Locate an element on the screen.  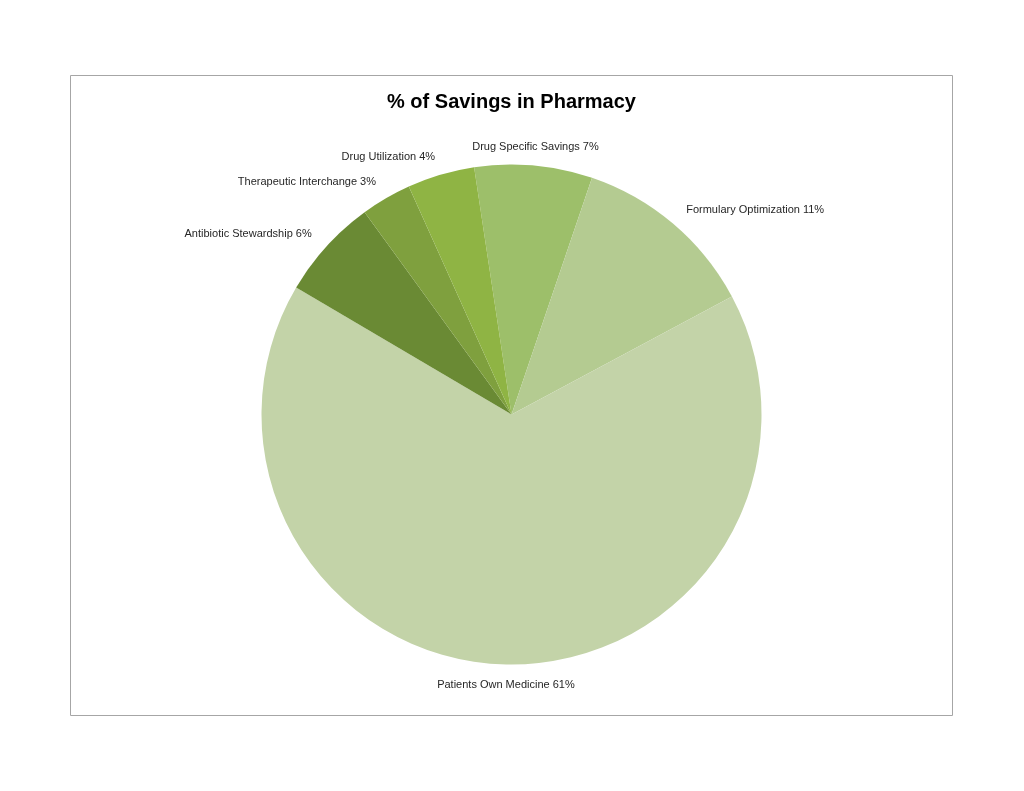
slice-label: Patients Own Medicine 61% is located at coordinates (506, 684).